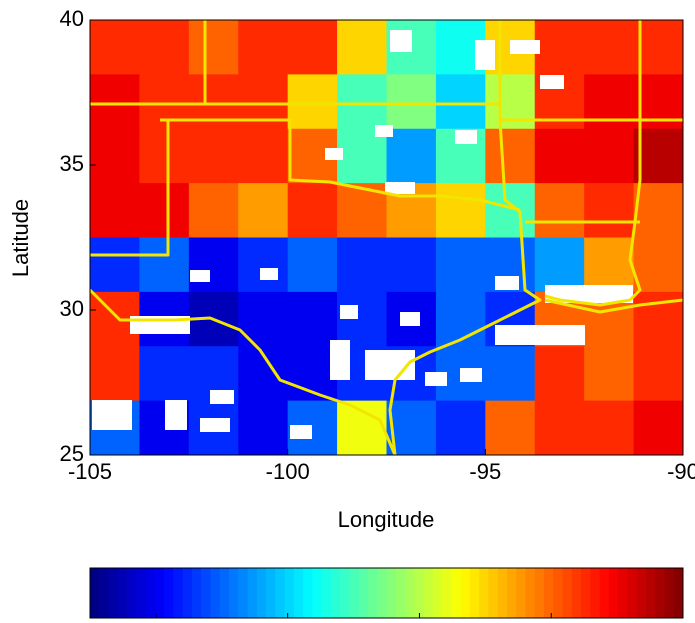 The width and height of the screenshot is (695, 623). I want to click on y-tick-label: 25, so click(72, 453).